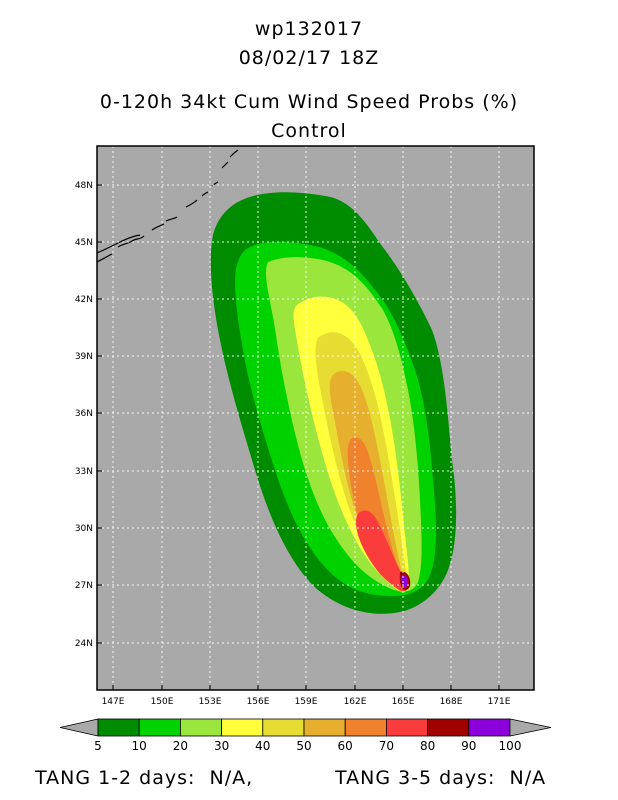  What do you see at coordinates (441, 778) in the screenshot?
I see `tang-3-5-days: TANG 3-5 days: N/A` at bounding box center [441, 778].